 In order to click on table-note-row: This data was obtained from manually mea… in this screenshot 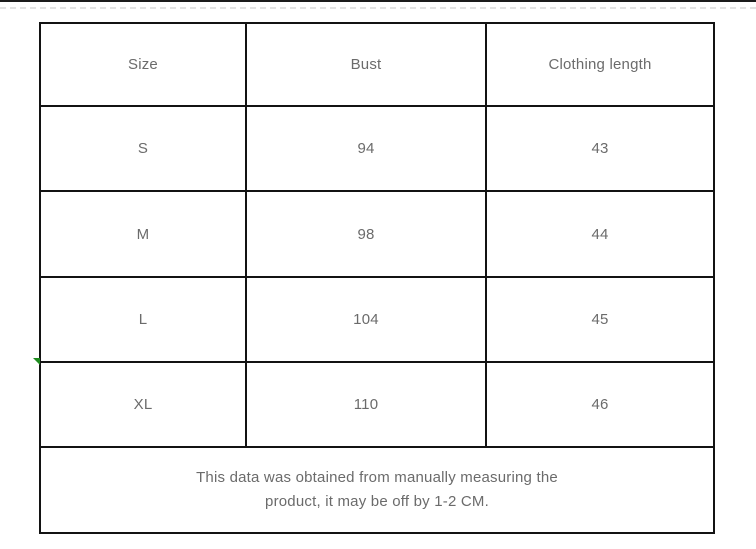, I will do `click(377, 490)`.